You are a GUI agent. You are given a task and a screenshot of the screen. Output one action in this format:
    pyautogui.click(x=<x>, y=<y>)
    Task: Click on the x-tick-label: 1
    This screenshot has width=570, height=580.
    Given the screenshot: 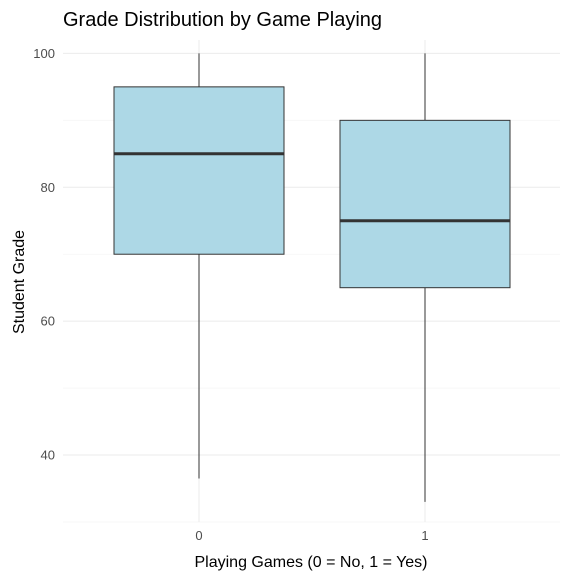 What is the action you would take?
    pyautogui.click(x=424, y=535)
    